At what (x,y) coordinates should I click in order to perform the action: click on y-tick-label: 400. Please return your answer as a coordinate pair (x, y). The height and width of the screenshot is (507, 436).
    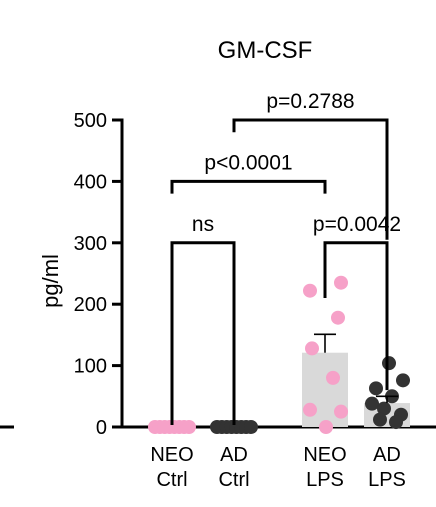
    Looking at the image, I should click on (90, 182).